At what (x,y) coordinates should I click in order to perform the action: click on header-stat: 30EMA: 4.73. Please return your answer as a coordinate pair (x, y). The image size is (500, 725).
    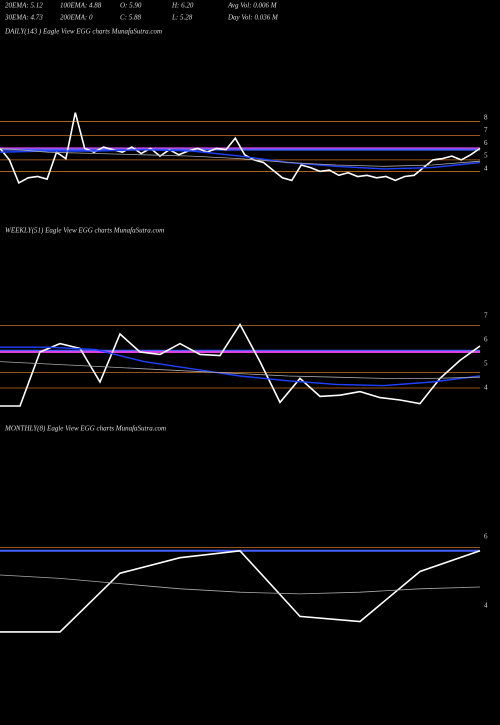
    Looking at the image, I should click on (23, 18).